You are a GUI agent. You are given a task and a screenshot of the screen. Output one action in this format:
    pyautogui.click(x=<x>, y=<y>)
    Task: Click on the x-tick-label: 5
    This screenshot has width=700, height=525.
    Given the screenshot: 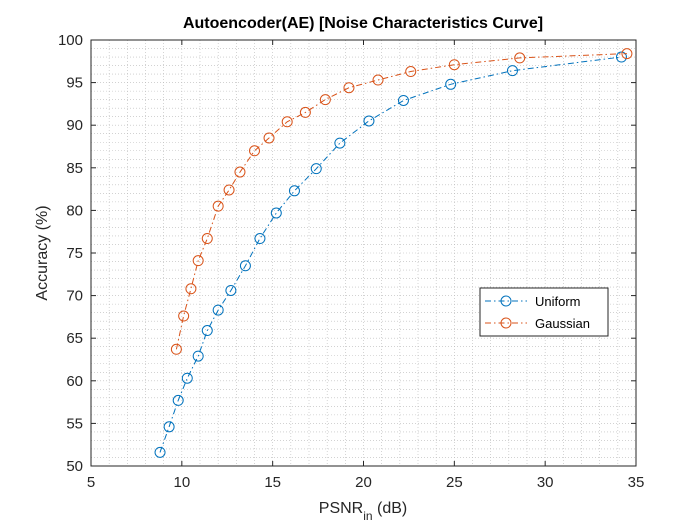 What is the action you would take?
    pyautogui.click(x=91, y=482)
    